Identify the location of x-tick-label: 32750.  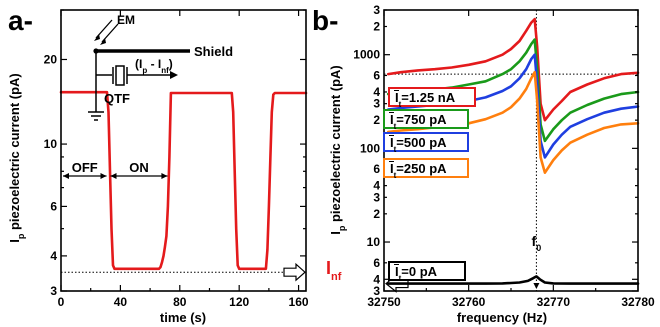
(384, 302).